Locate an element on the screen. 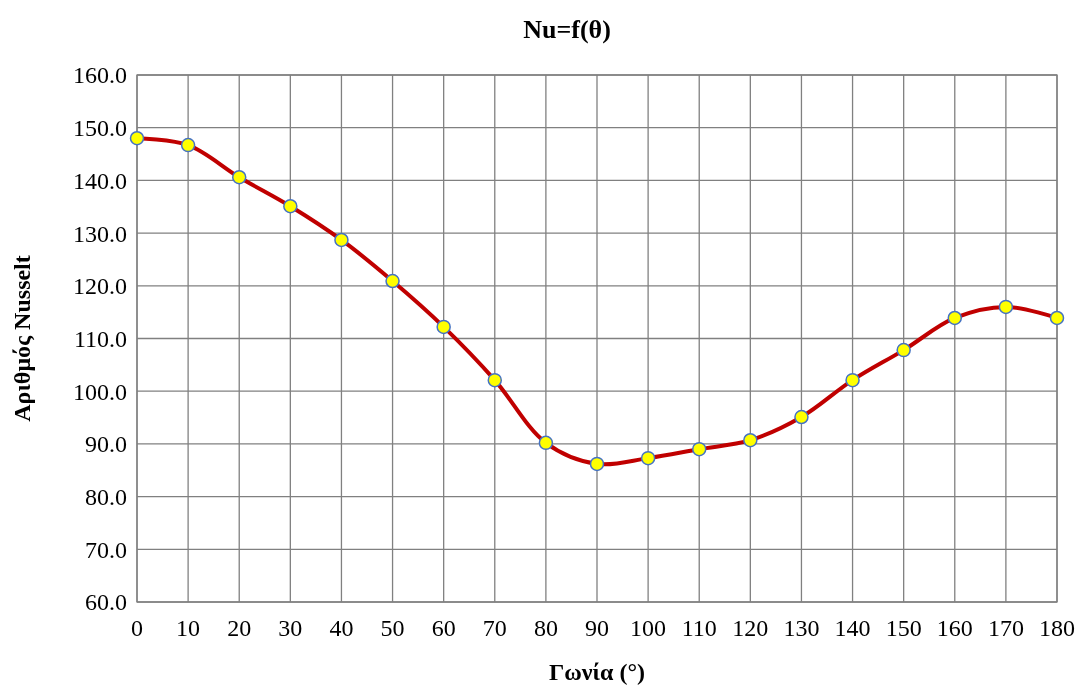  x-tick-label: 150 is located at coordinates (903, 628).